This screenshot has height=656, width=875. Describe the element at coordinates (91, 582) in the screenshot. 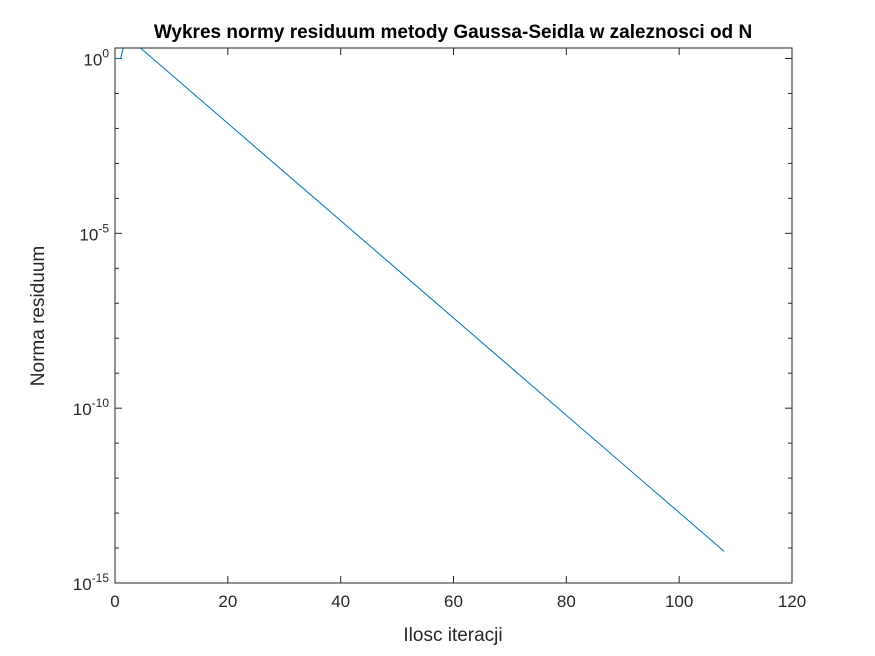

I see `y-tick-label: 10⁻¹⁵` at that location.